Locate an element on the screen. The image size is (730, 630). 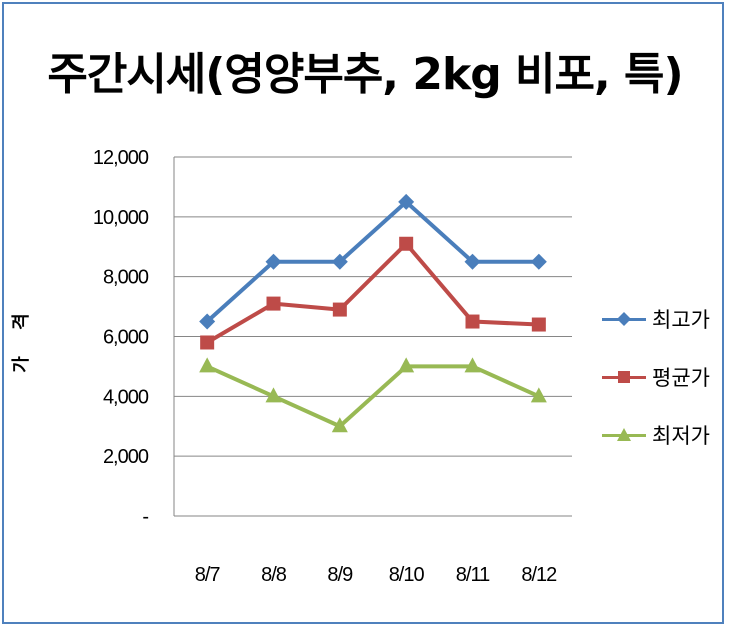
x-tick-label: 8/11 is located at coordinates (473, 575).